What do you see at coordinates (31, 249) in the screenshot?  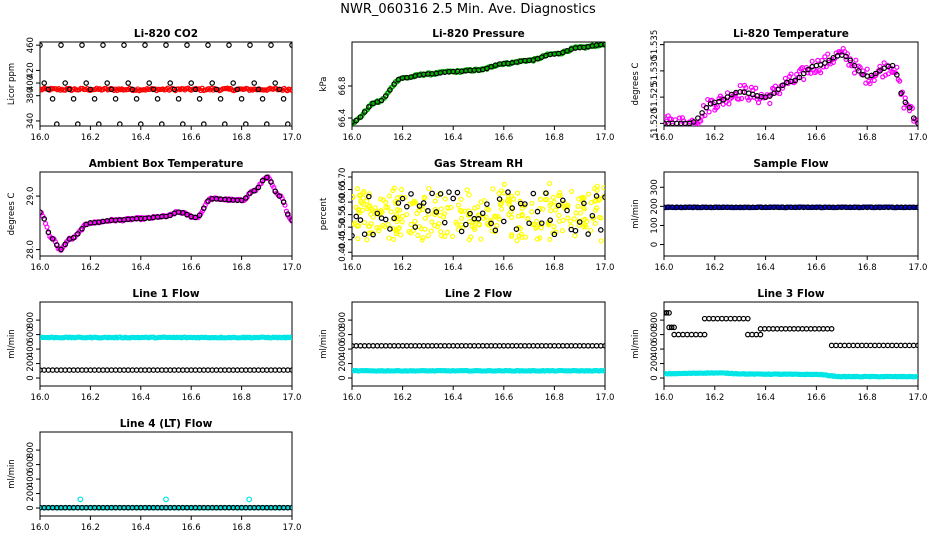 I see `y-tick-label: 28.0` at bounding box center [31, 249].